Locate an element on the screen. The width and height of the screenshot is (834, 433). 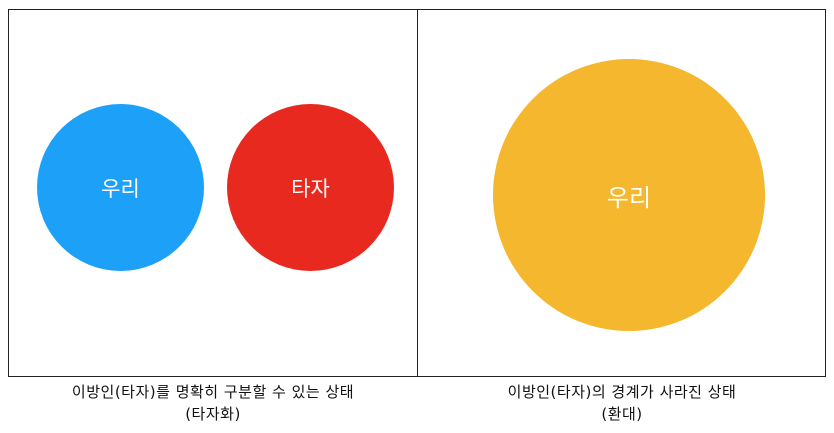
us-circle-left: 우리 is located at coordinates (120, 187).